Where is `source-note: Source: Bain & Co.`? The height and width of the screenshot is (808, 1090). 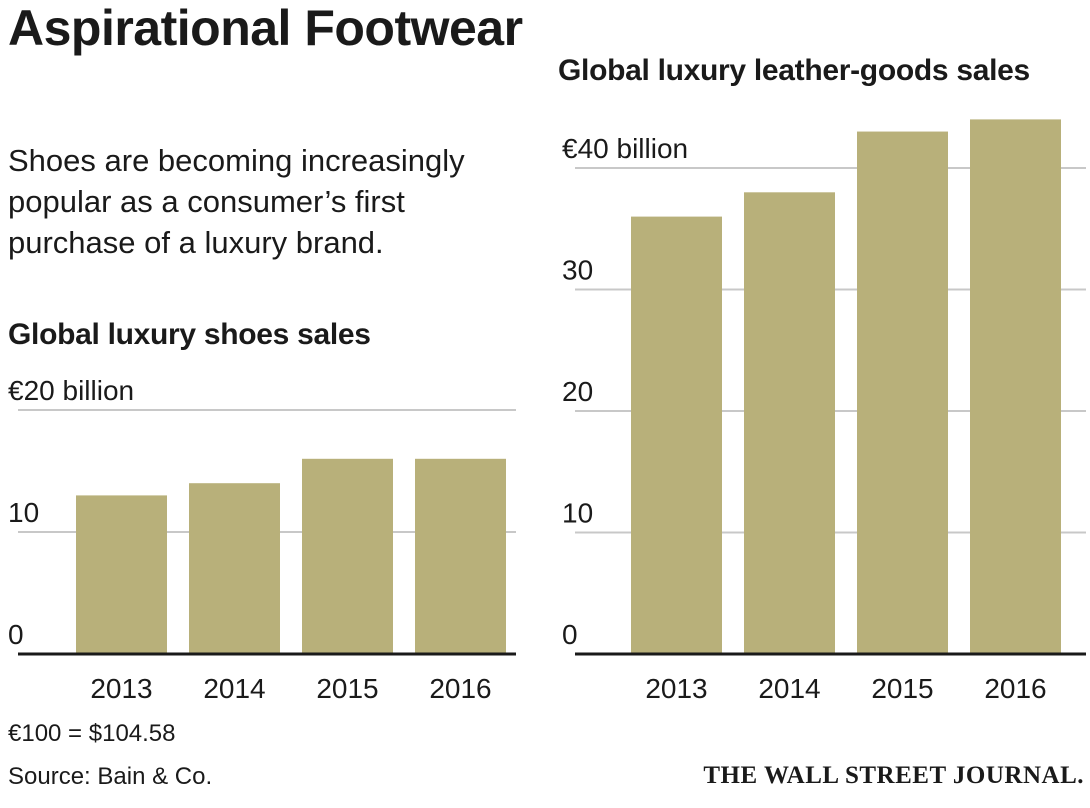
source-note: Source: Bain & Co. is located at coordinates (110, 776).